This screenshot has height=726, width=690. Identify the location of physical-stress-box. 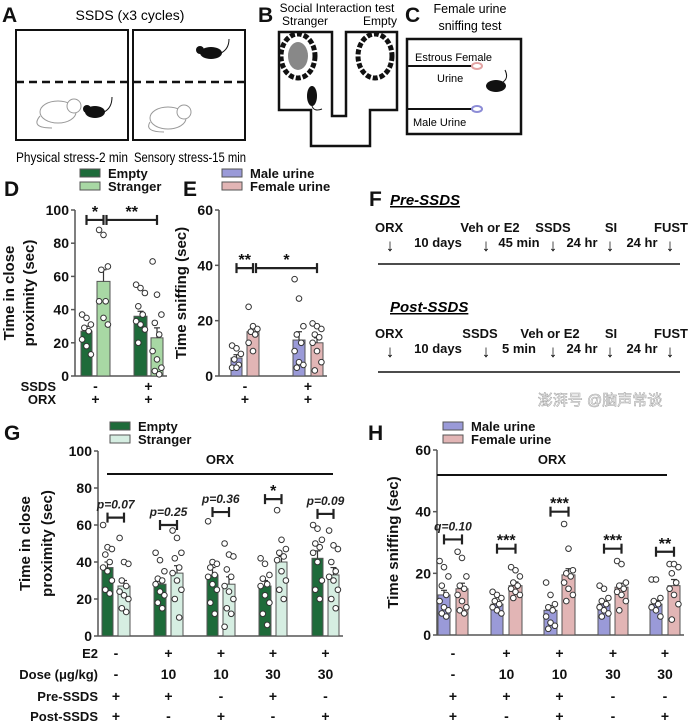
(72, 85).